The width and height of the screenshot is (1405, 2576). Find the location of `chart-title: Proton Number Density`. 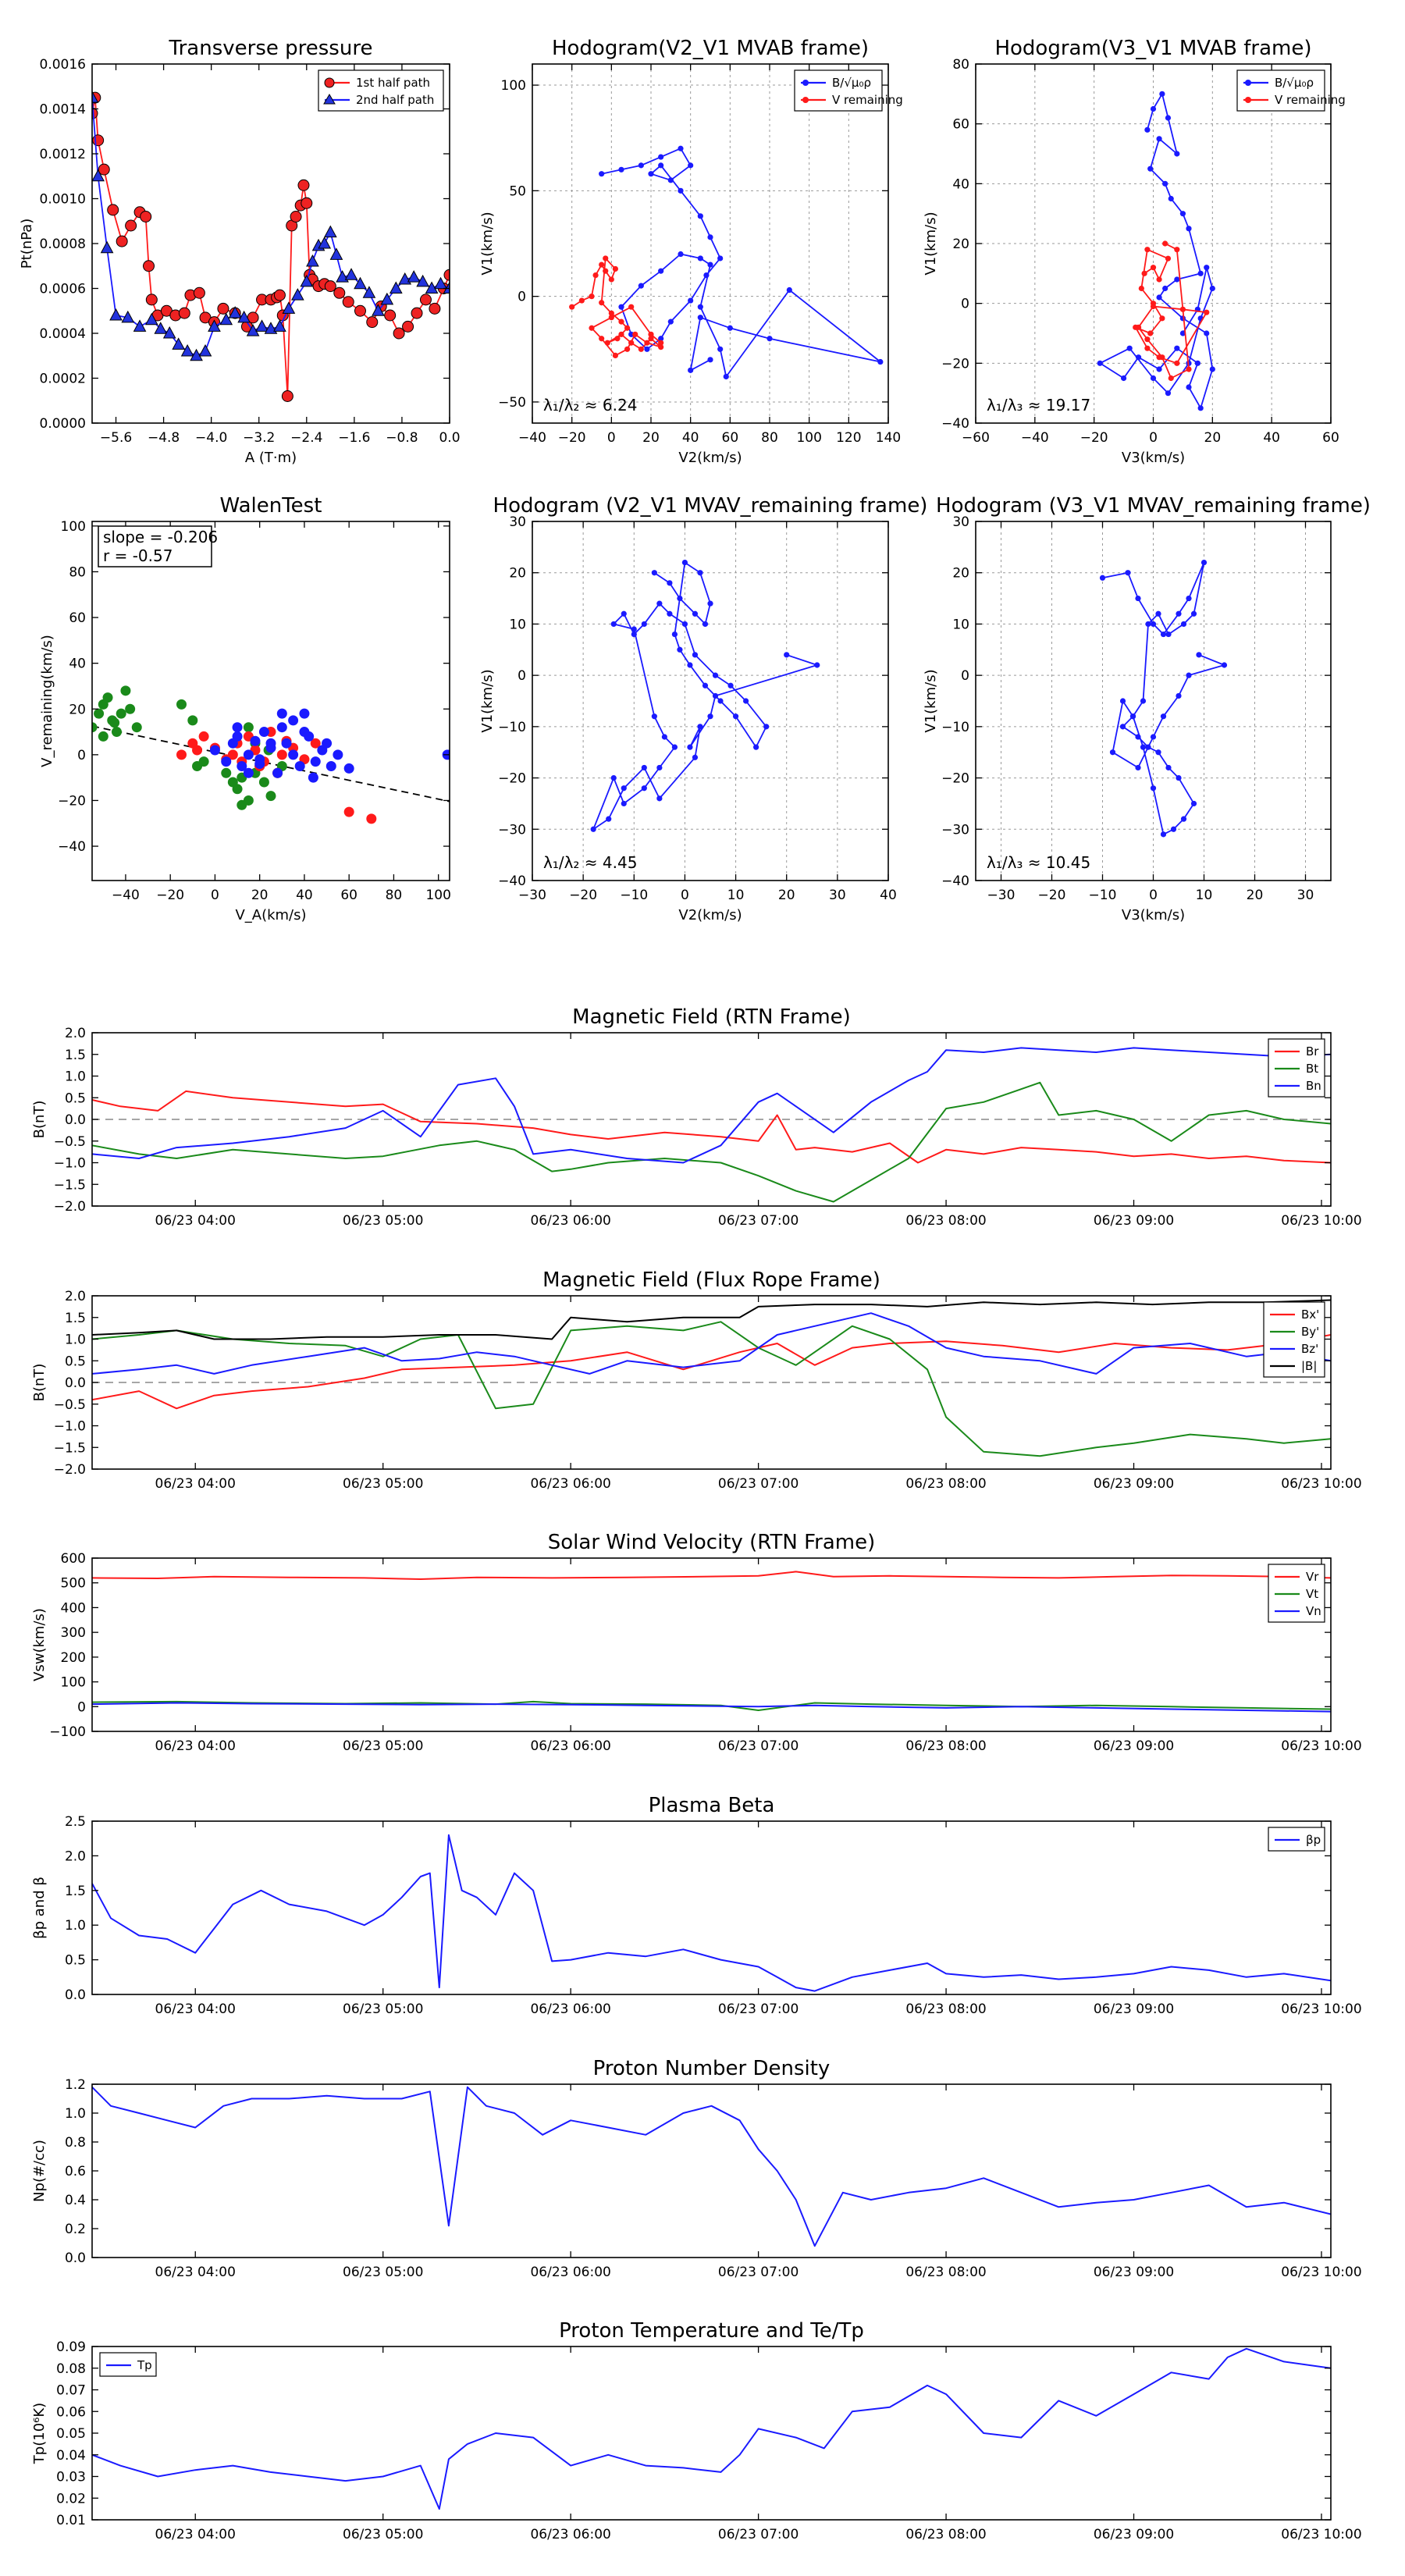

chart-title: Proton Number Density is located at coordinates (712, 2068).